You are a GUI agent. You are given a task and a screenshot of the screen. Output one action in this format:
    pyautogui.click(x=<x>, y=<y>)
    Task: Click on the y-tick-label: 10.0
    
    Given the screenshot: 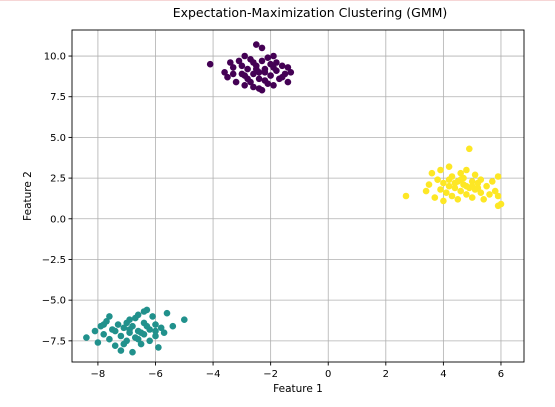 What is the action you would take?
    pyautogui.click(x=55, y=57)
    